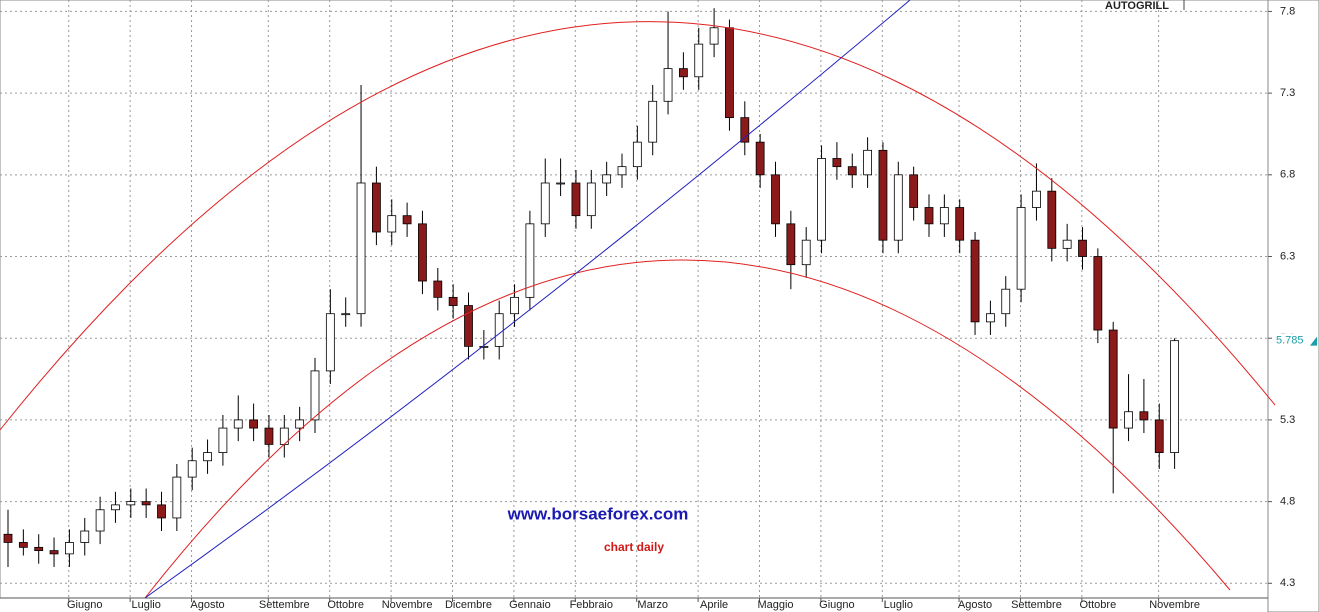 This screenshot has height=612, width=1319. Describe the element at coordinates (284, 605) in the screenshot. I see `x-tick-label: Settembre` at that location.